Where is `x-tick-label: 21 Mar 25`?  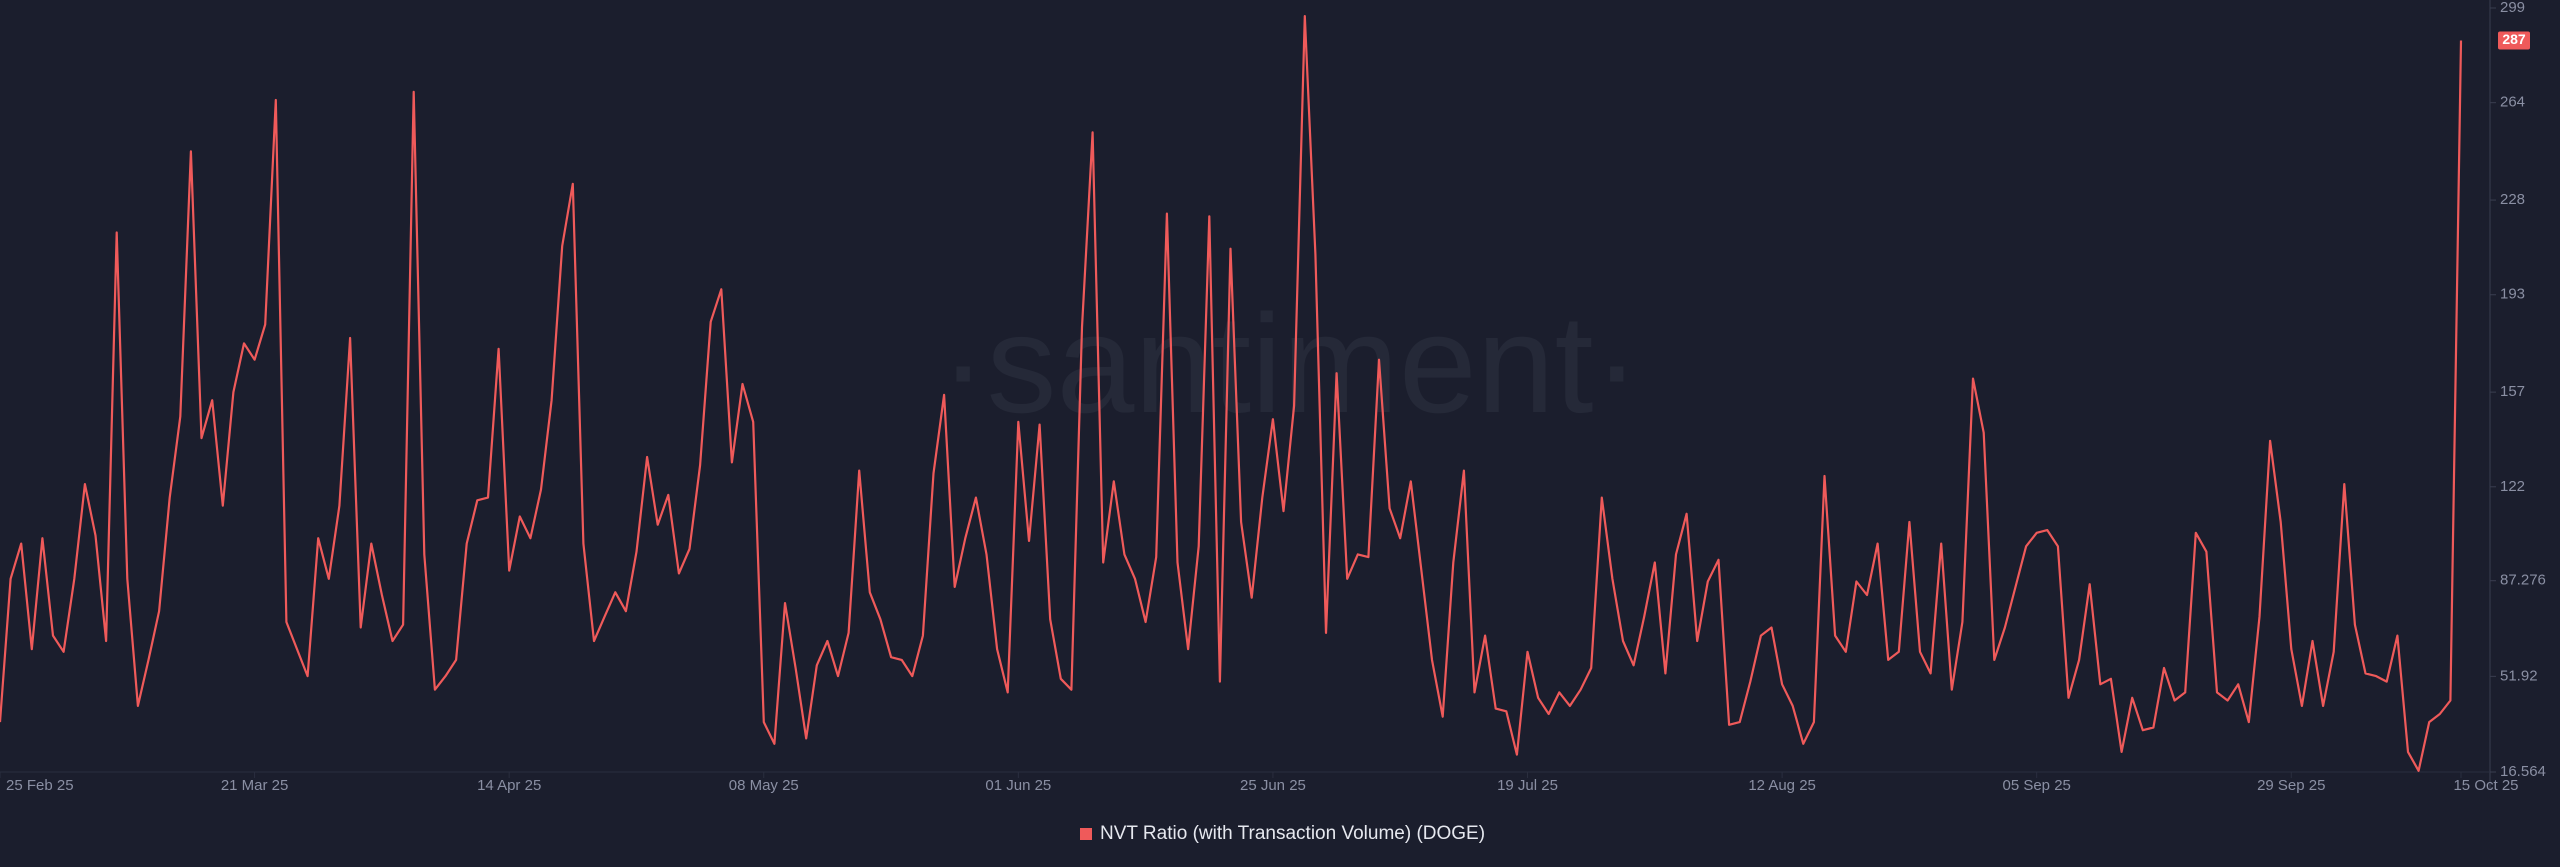 x-tick-label: 21 Mar 25 is located at coordinates (255, 785).